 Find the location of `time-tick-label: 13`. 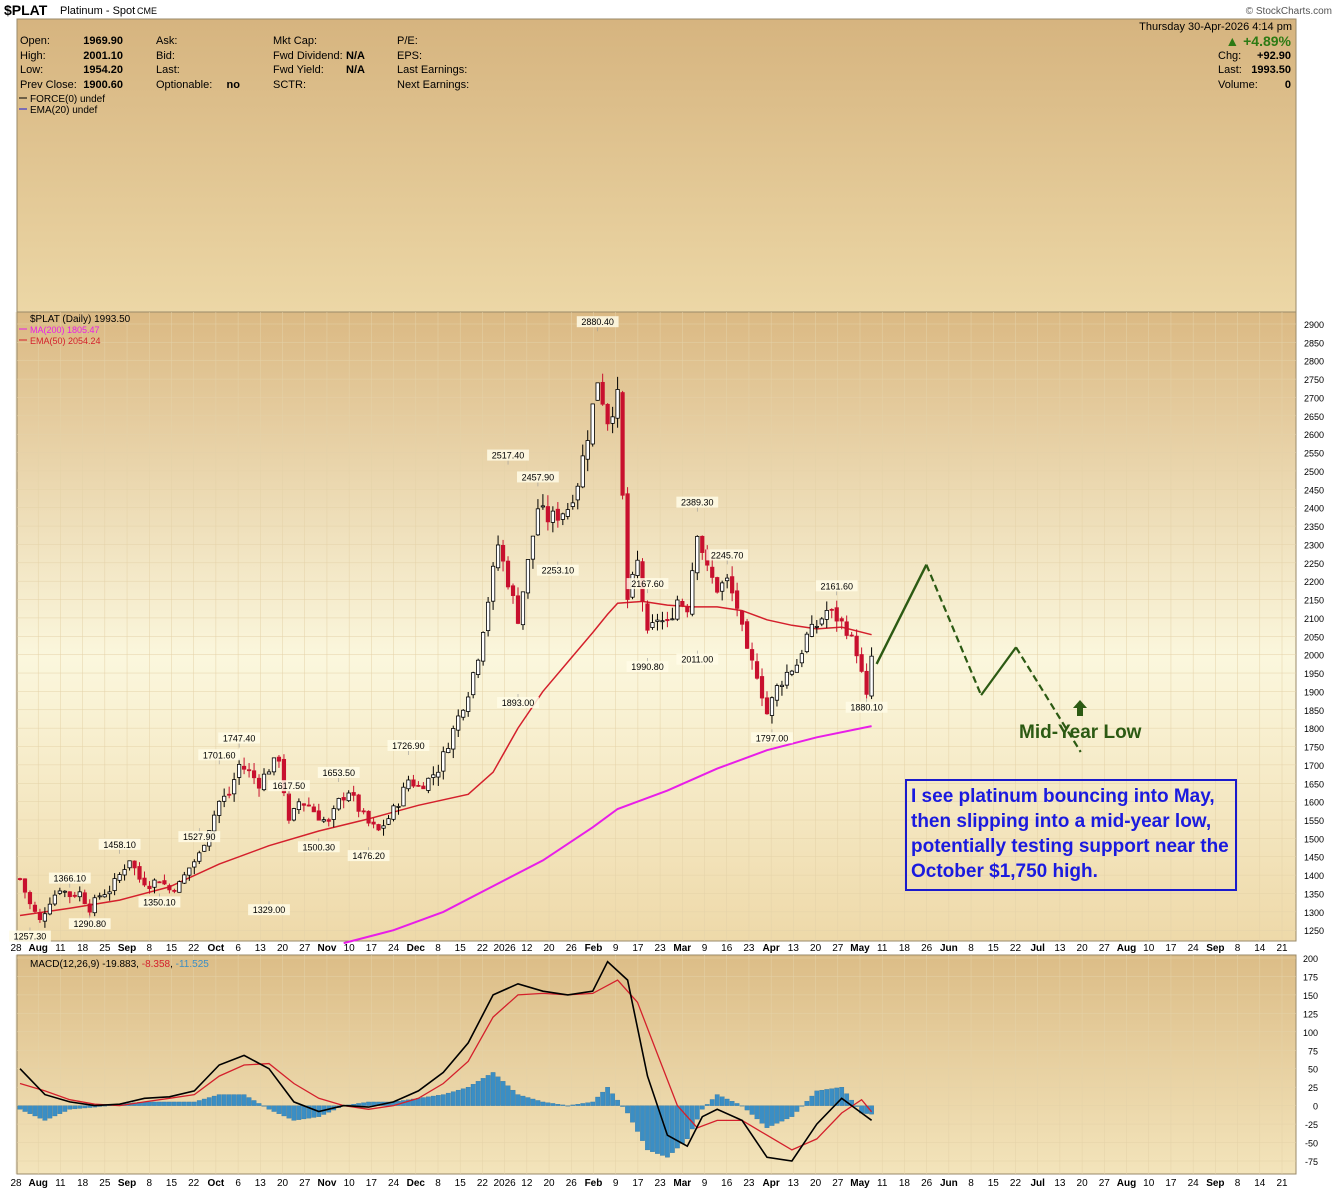

time-tick-label: 13 is located at coordinates (261, 1183).